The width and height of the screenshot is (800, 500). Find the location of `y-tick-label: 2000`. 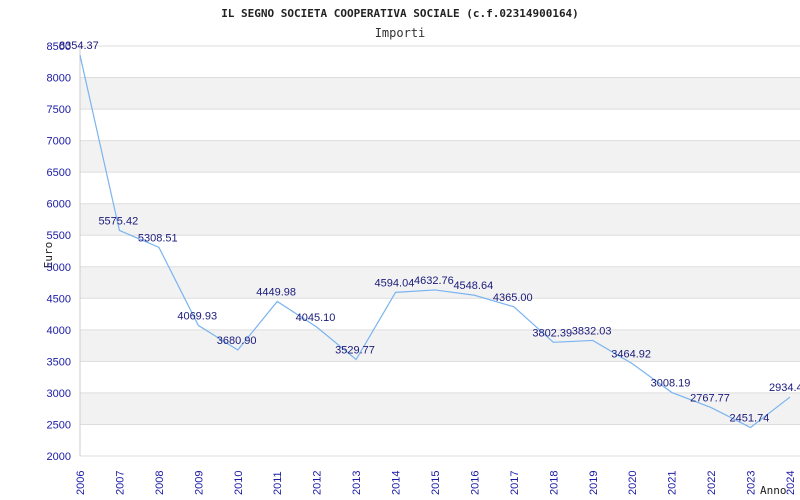

y-tick-label: 2000 is located at coordinates (59, 457).